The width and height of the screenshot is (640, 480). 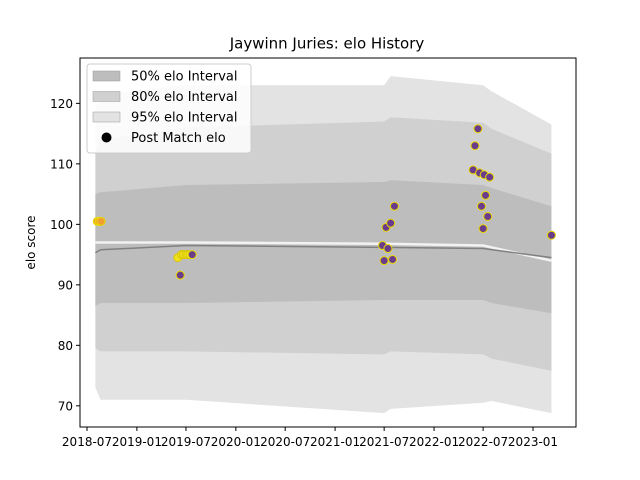 What do you see at coordinates (327, 44) in the screenshot?
I see `chart-title: Jaywinn Juries: elo History` at bounding box center [327, 44].